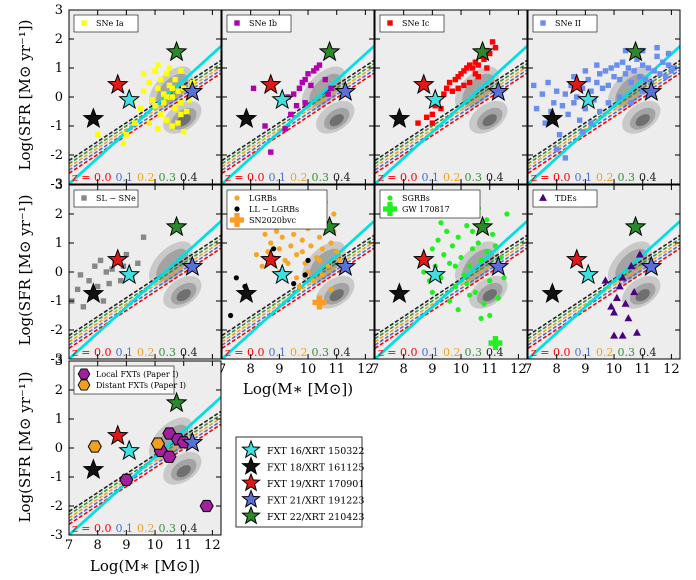  I want to click on x-tick-label: 11, so click(336, 369).